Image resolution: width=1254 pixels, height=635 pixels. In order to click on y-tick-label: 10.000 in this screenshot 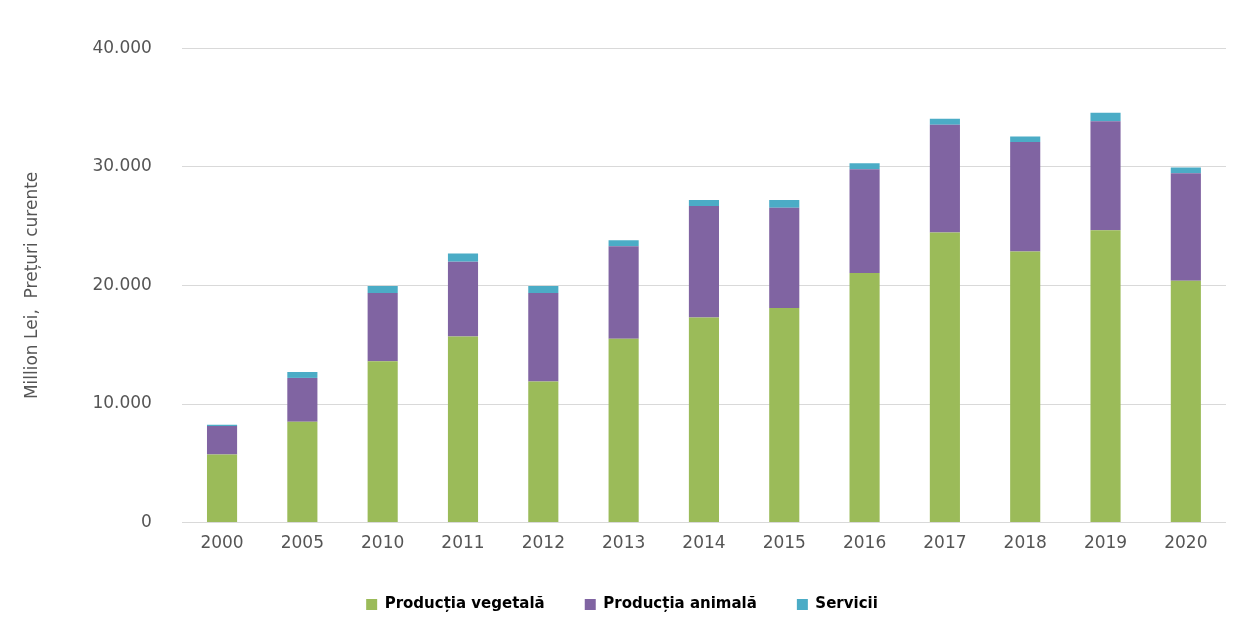, I will do `click(122, 402)`.